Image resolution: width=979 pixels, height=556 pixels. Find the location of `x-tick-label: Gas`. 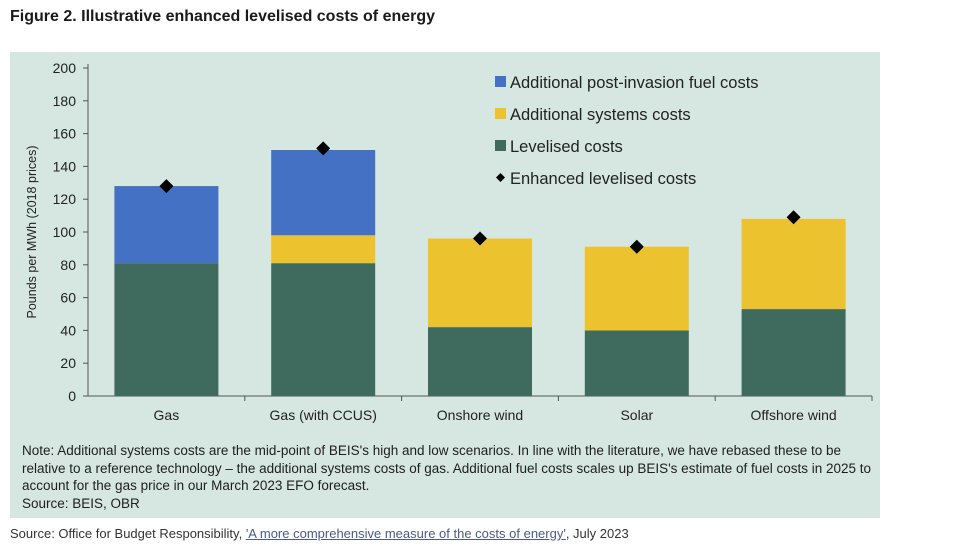

x-tick-label: Gas is located at coordinates (167, 415).